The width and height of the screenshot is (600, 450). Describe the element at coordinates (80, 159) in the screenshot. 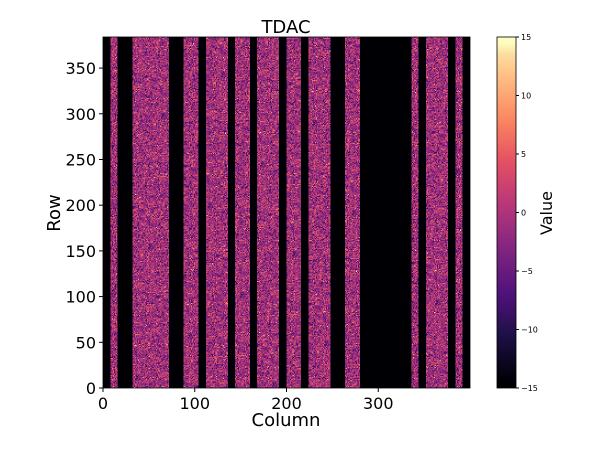

I see `y-tick-label: 250` at that location.